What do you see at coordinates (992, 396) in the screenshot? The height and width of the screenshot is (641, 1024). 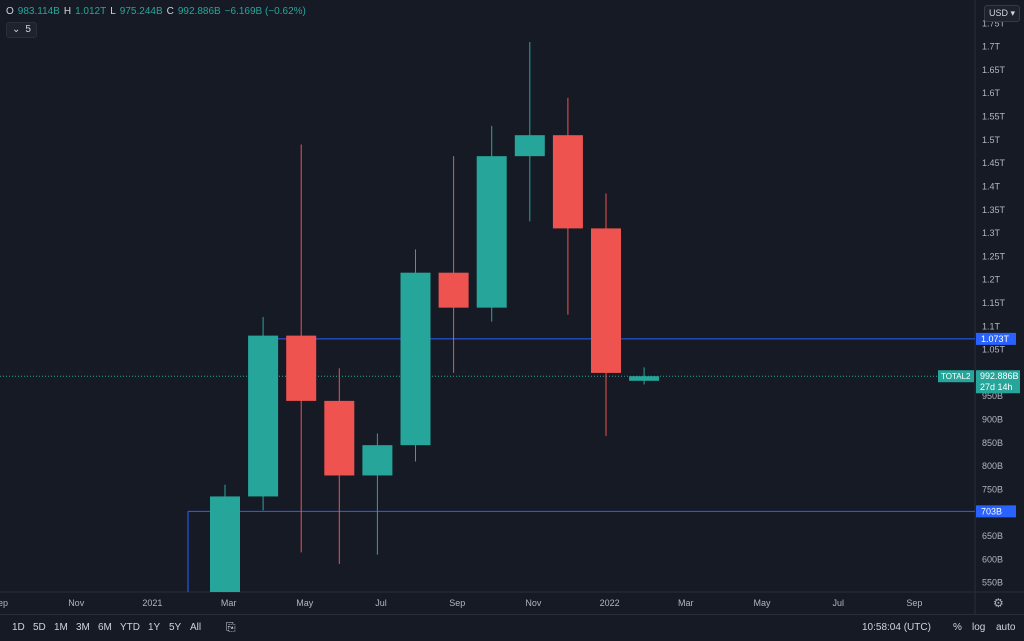 I see `y-tick-label: 950B` at bounding box center [992, 396].